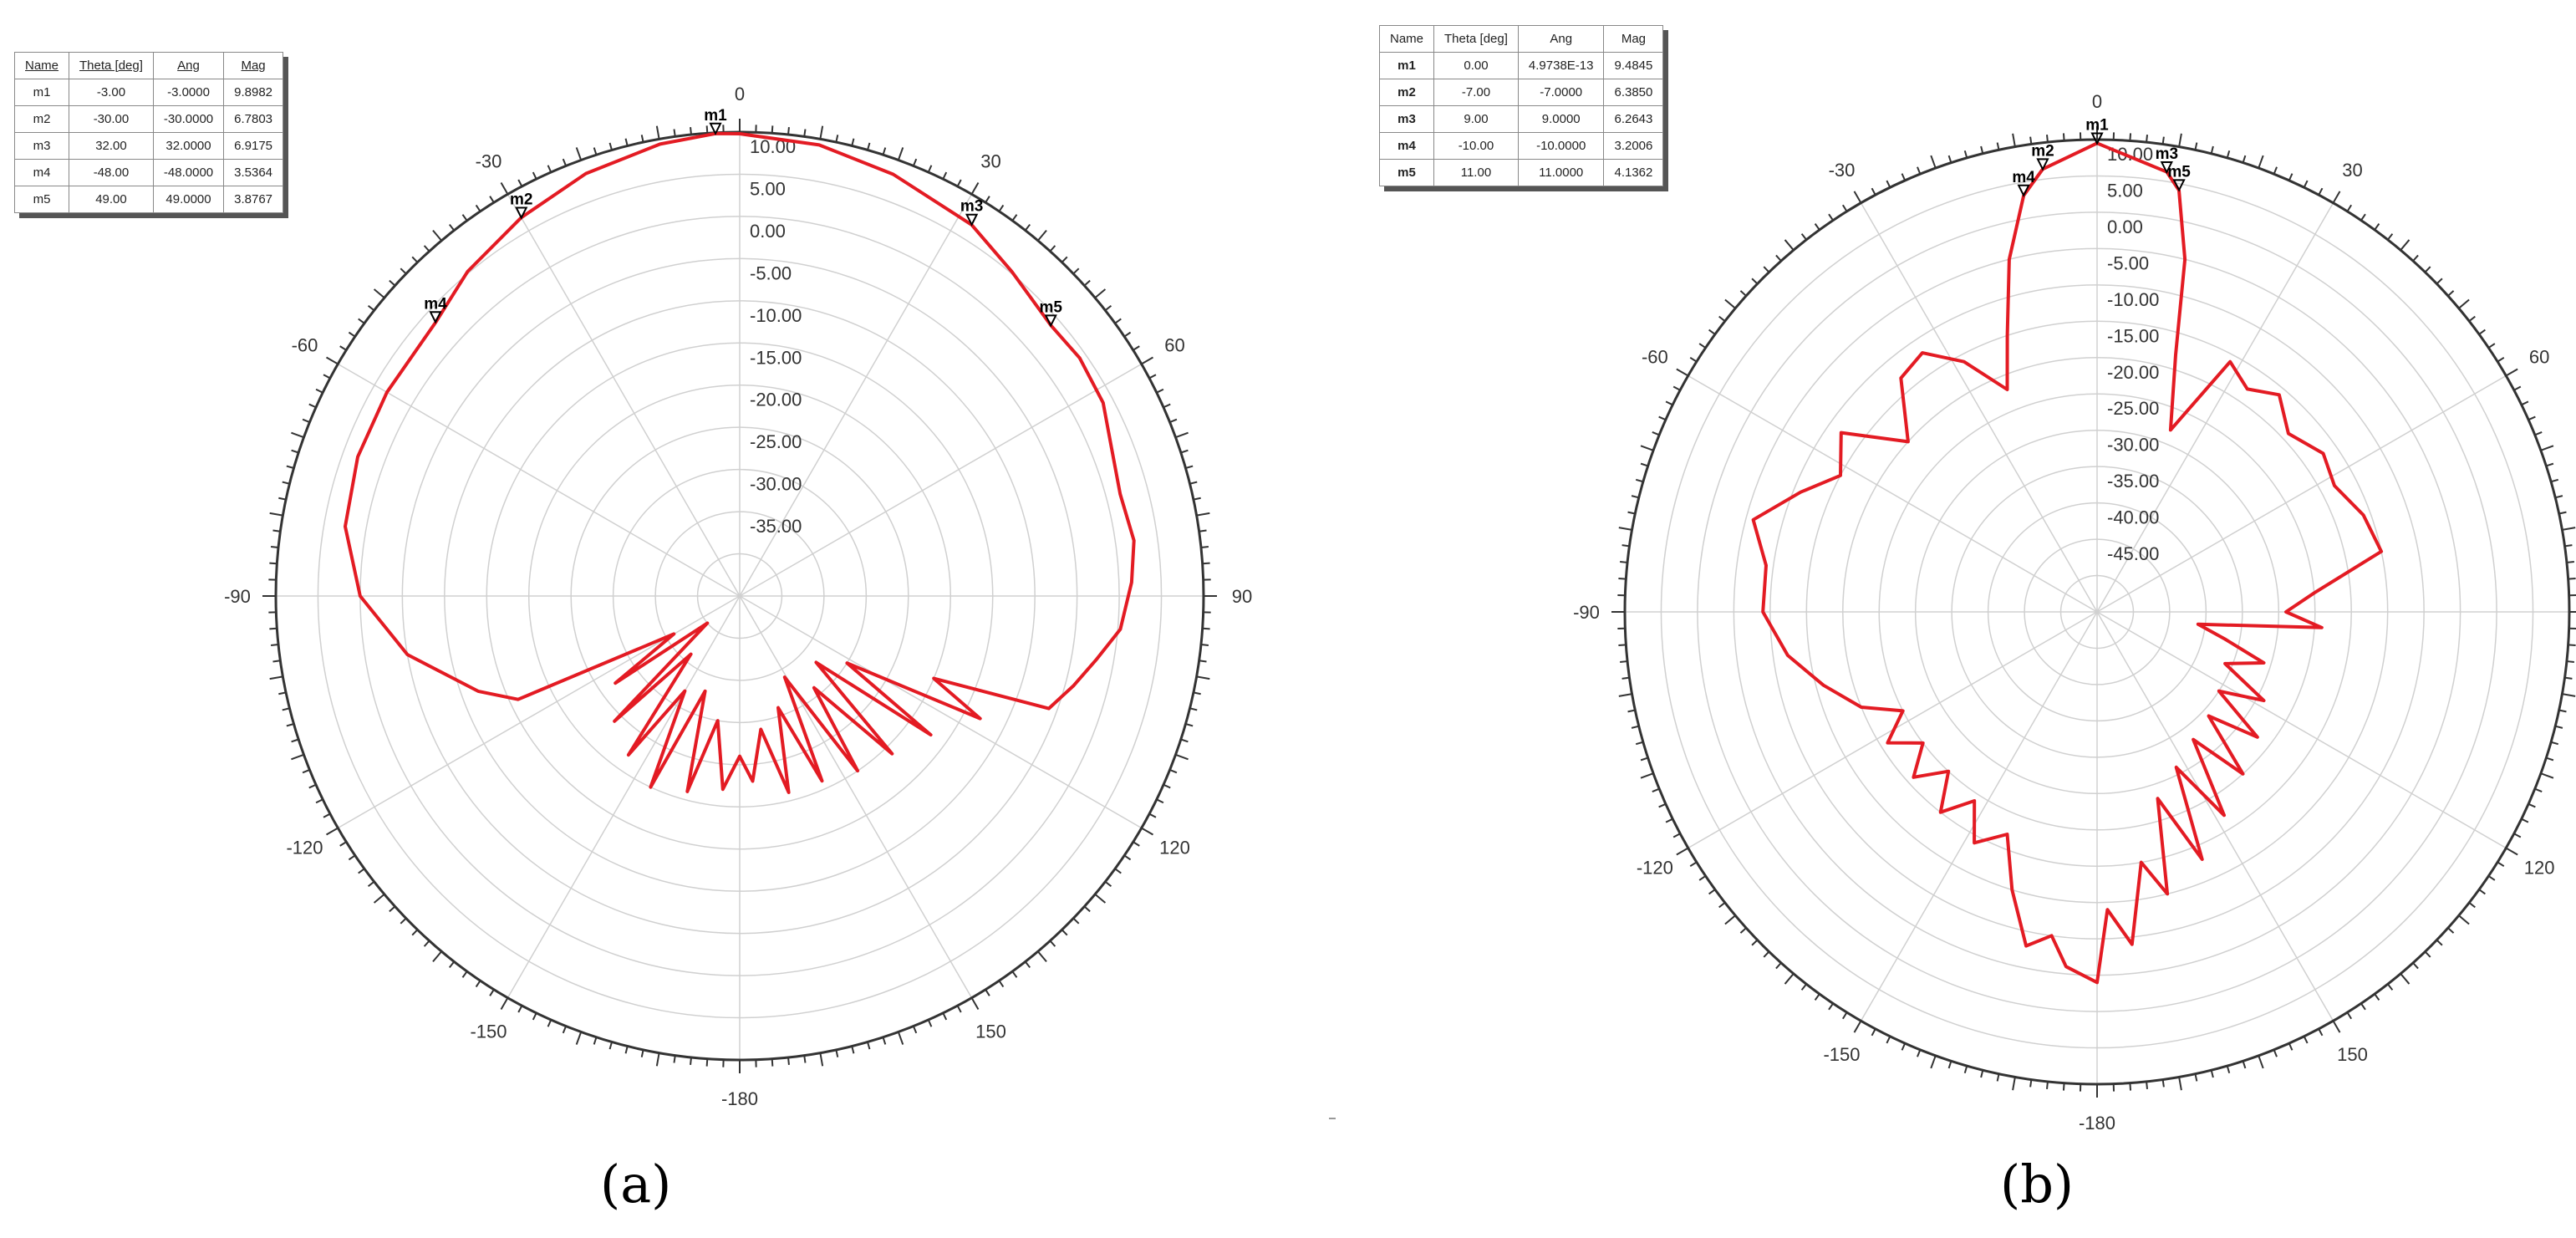 This screenshot has width=2576, height=1238. I want to click on radial-tick-label: -25.00, so click(2133, 408).